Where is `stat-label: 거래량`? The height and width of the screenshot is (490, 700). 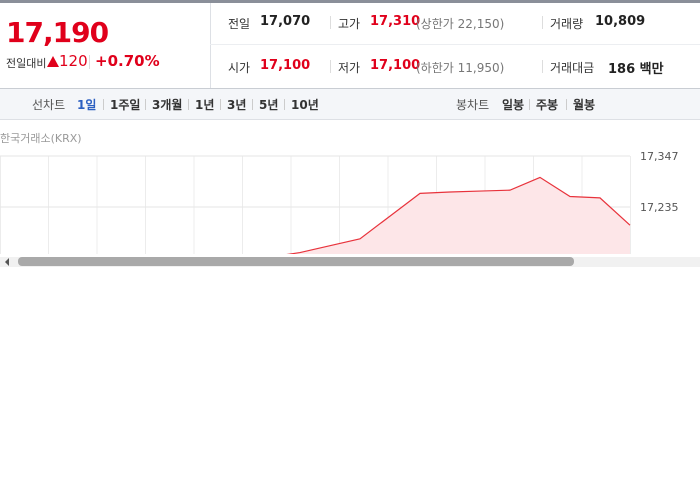 stat-label: 거래량 is located at coordinates (567, 24).